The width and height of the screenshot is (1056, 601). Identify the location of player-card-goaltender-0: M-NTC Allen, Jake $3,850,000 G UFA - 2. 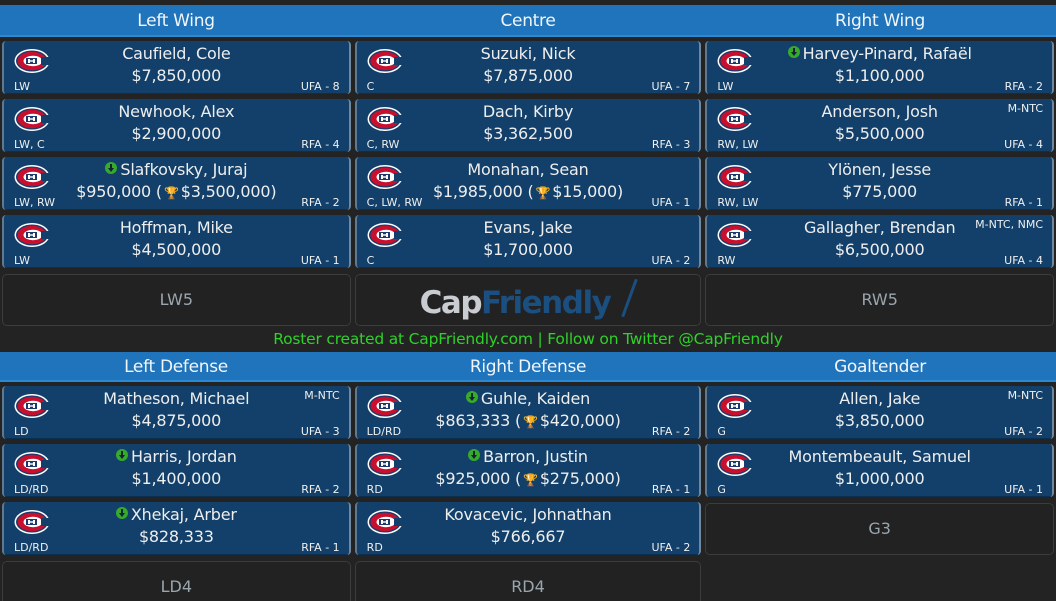
(880, 412).